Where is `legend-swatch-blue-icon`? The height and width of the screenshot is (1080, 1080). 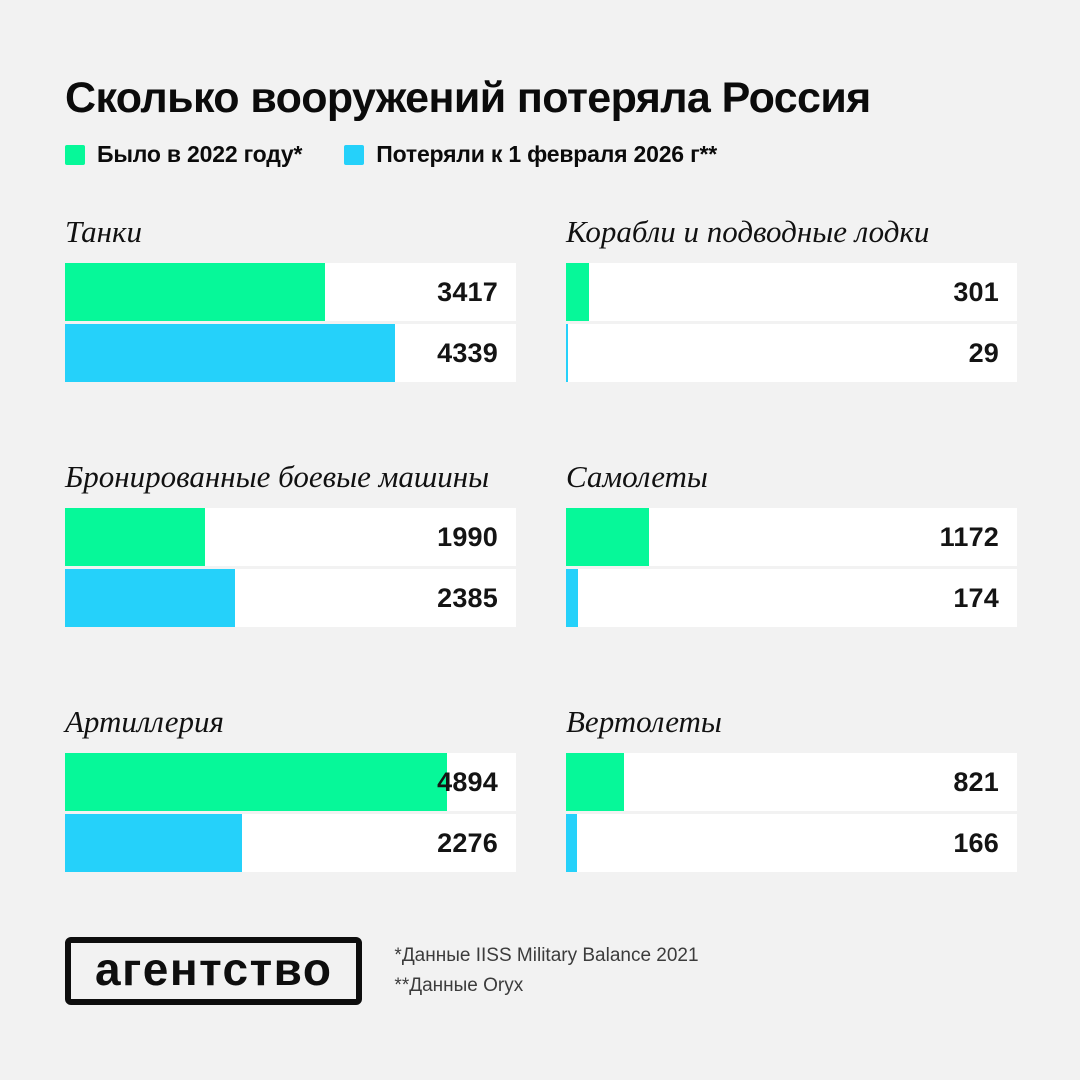 legend-swatch-blue-icon is located at coordinates (354, 154).